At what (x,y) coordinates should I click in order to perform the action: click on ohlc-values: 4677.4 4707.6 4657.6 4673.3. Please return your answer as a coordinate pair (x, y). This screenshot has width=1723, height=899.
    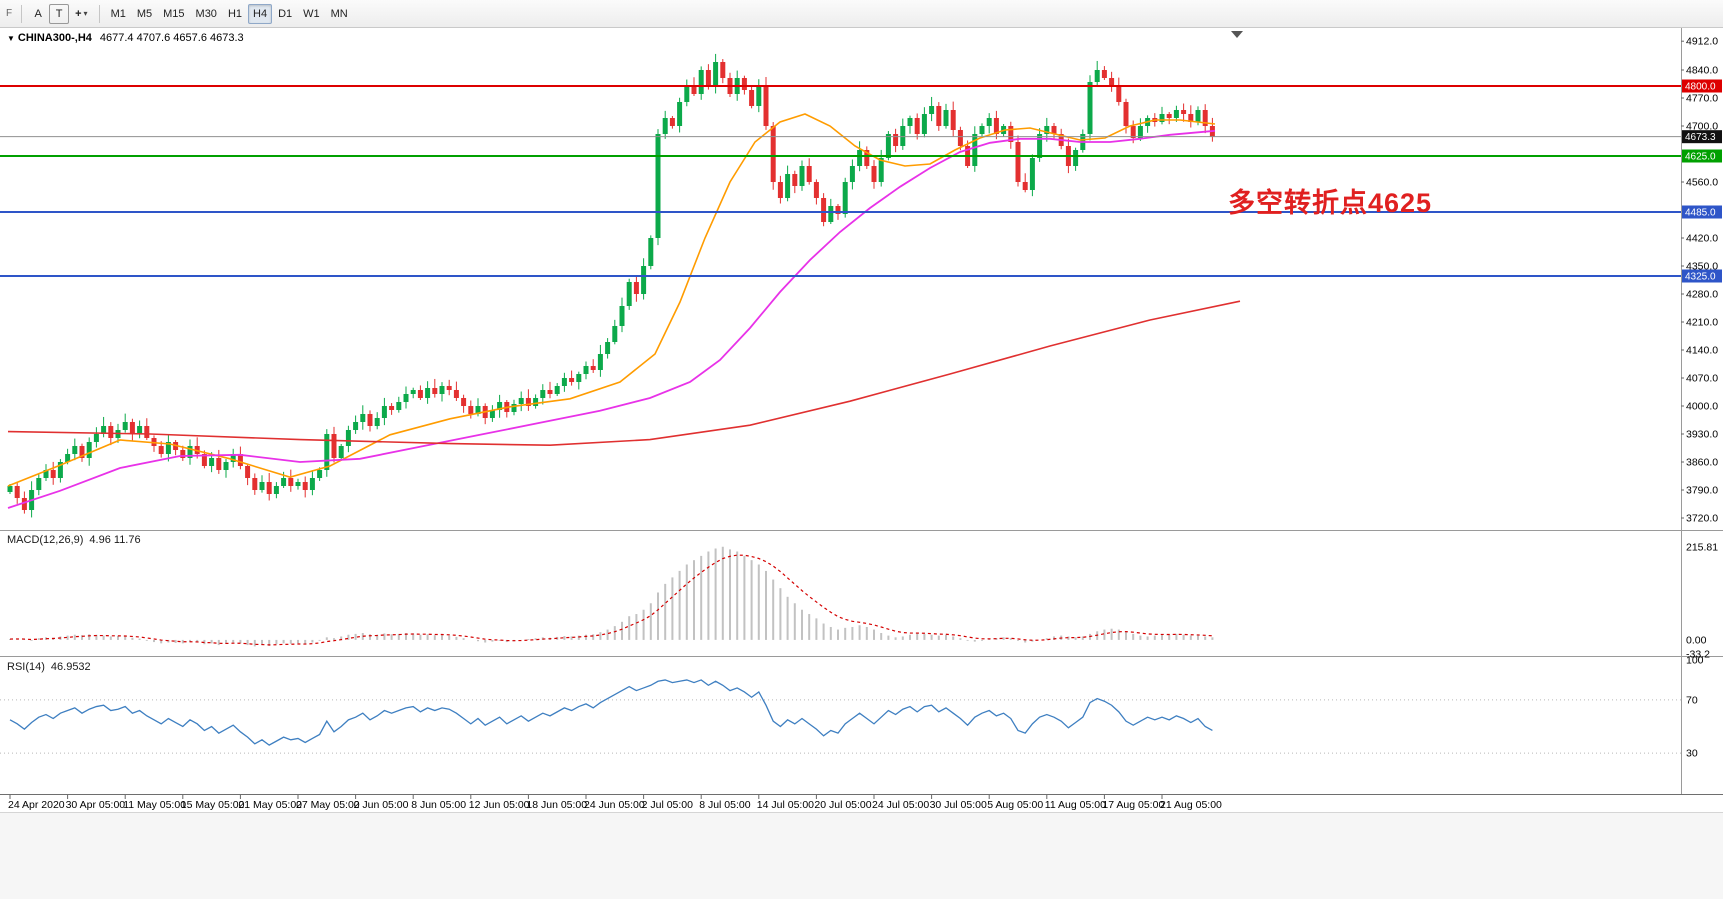
    Looking at the image, I should click on (171, 38).